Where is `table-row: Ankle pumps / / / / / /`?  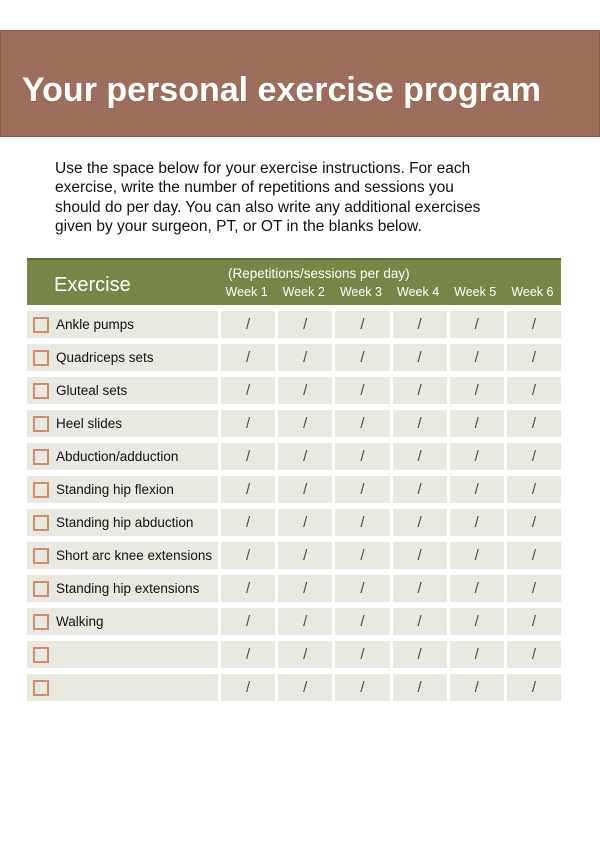
table-row: Ankle pumps / / / / / / is located at coordinates (294, 324).